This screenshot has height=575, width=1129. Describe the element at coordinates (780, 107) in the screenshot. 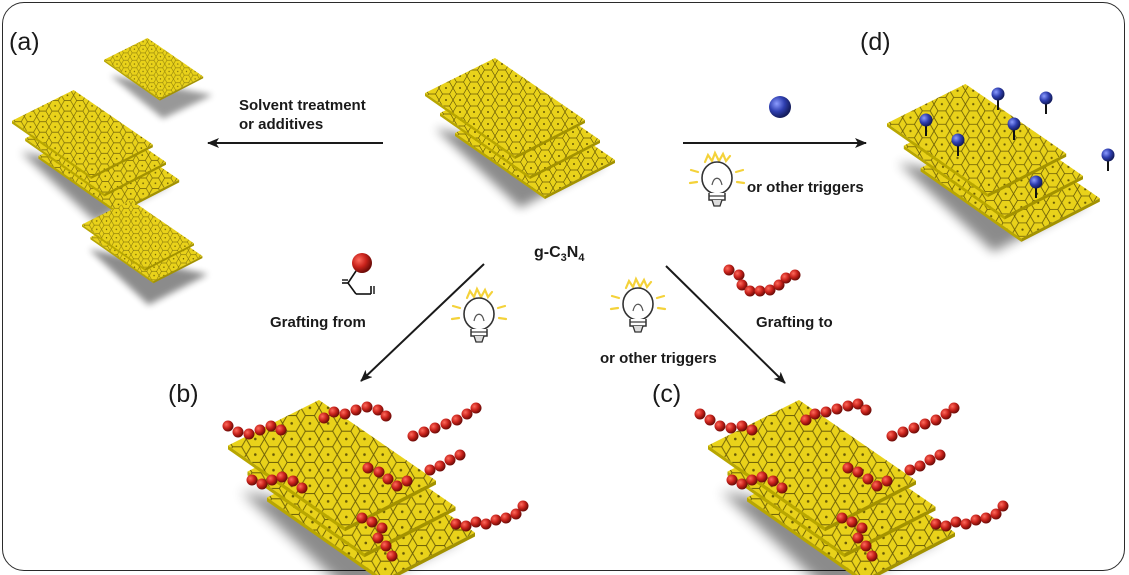

I see `nanoparticle-icon` at that location.